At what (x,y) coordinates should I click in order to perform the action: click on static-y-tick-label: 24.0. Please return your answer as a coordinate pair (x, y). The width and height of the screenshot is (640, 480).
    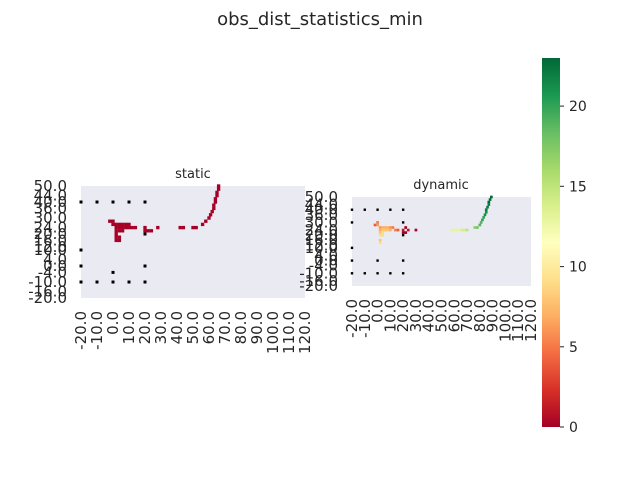
    Looking at the image, I should click on (50, 228).